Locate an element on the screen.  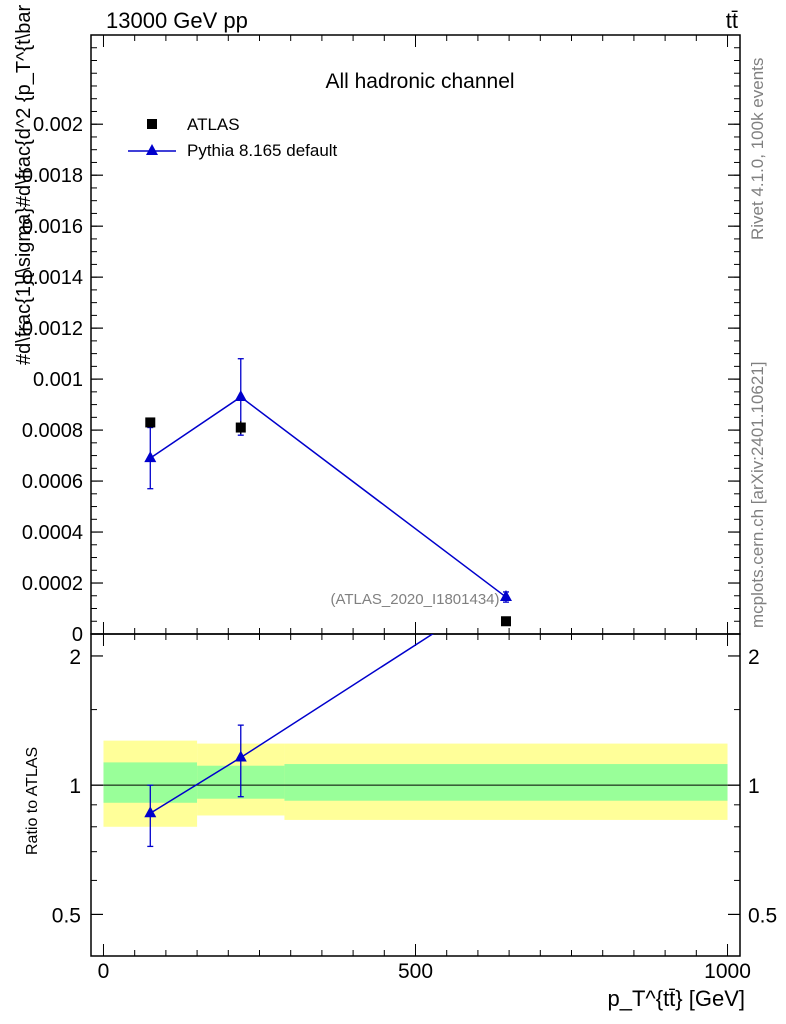
ratio-data-layer is located at coordinates (328, 714).